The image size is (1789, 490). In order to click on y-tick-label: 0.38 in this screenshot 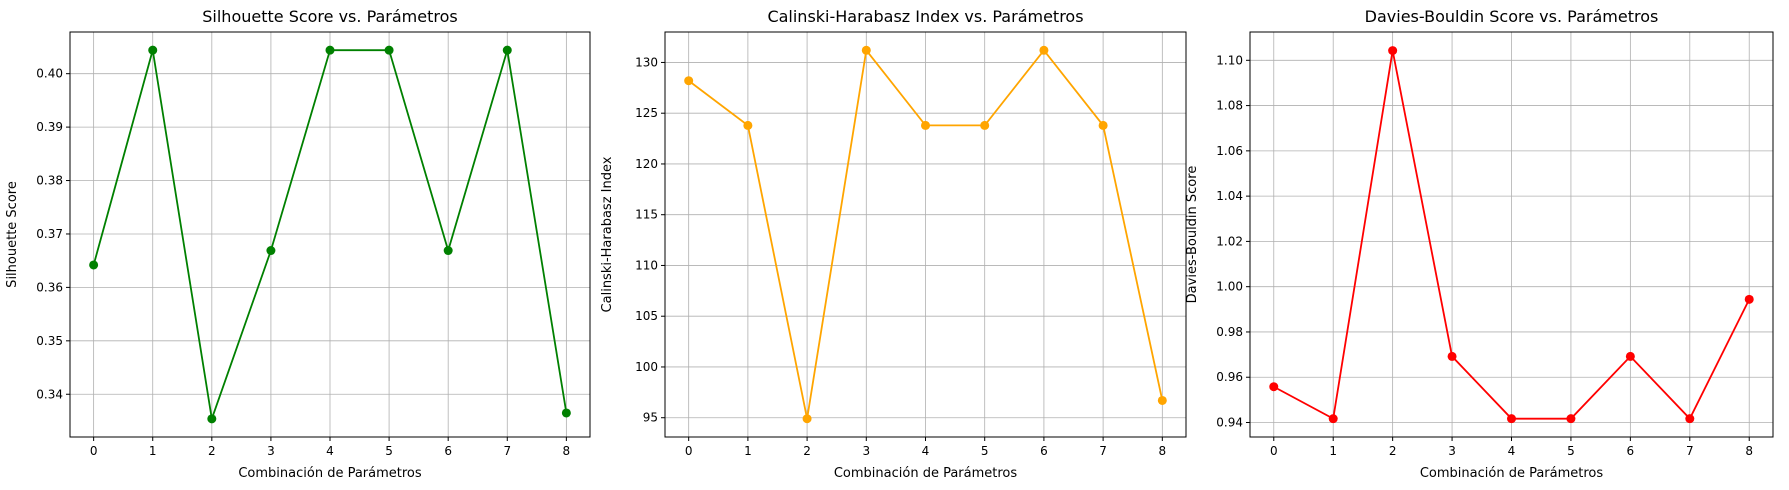, I will do `click(49, 181)`.